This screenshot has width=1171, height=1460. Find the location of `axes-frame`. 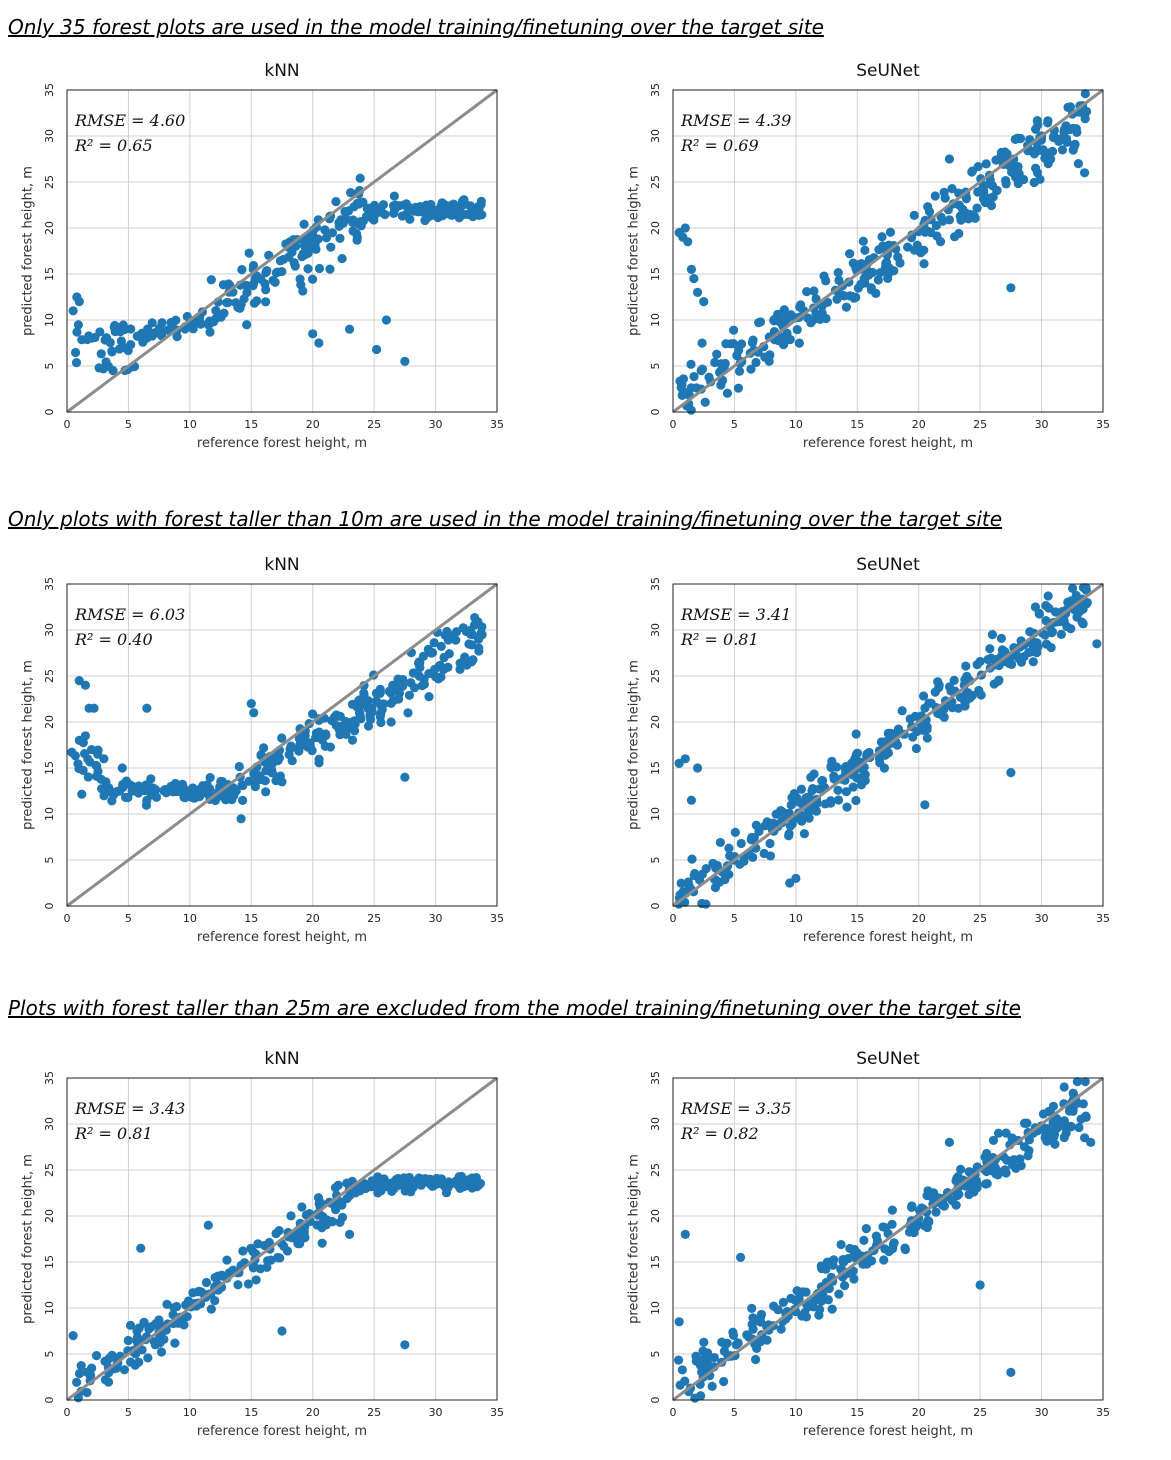

axes-frame is located at coordinates (282, 251).